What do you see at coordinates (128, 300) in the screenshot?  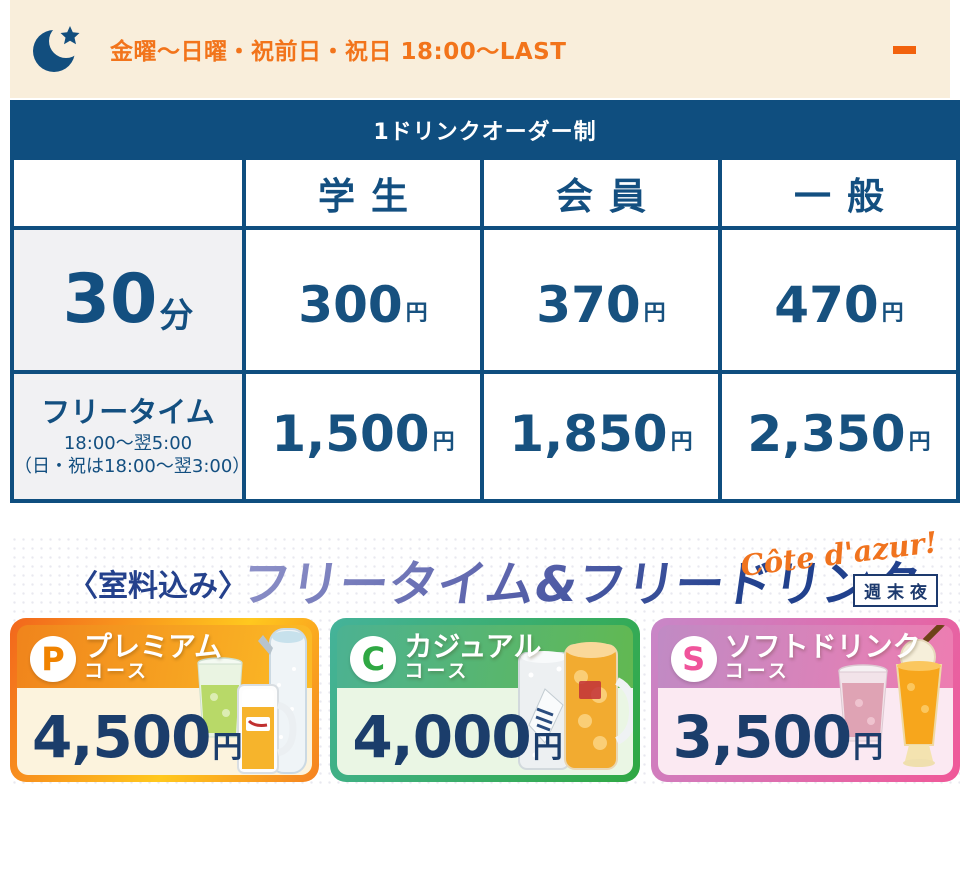 I see `row-label-30min: 30 分` at bounding box center [128, 300].